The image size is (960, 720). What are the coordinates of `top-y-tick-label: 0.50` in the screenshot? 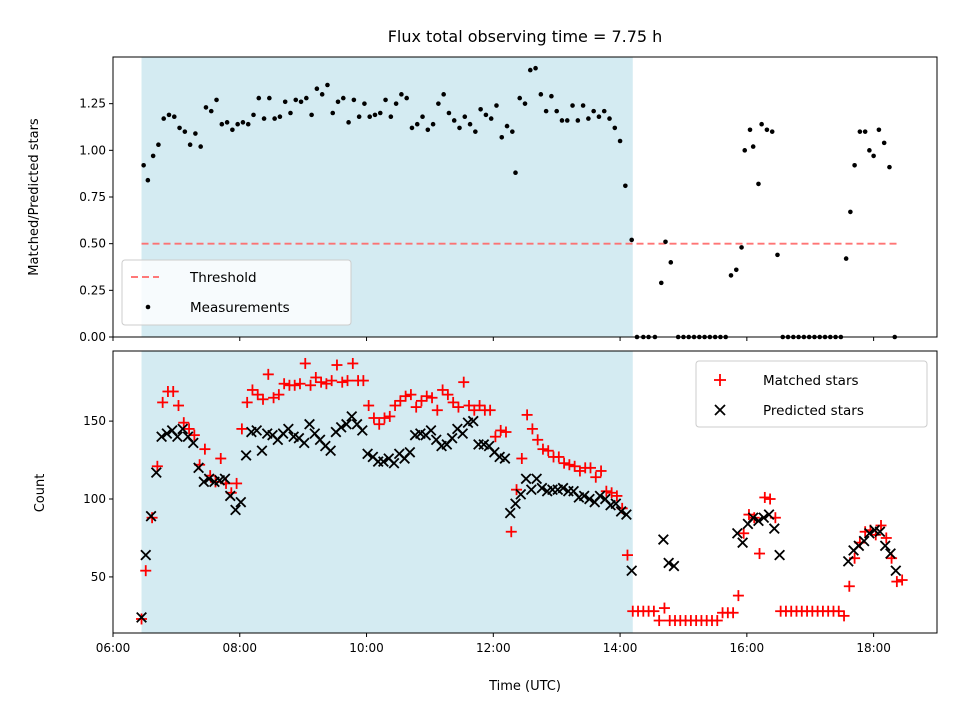 It's located at (92, 244).